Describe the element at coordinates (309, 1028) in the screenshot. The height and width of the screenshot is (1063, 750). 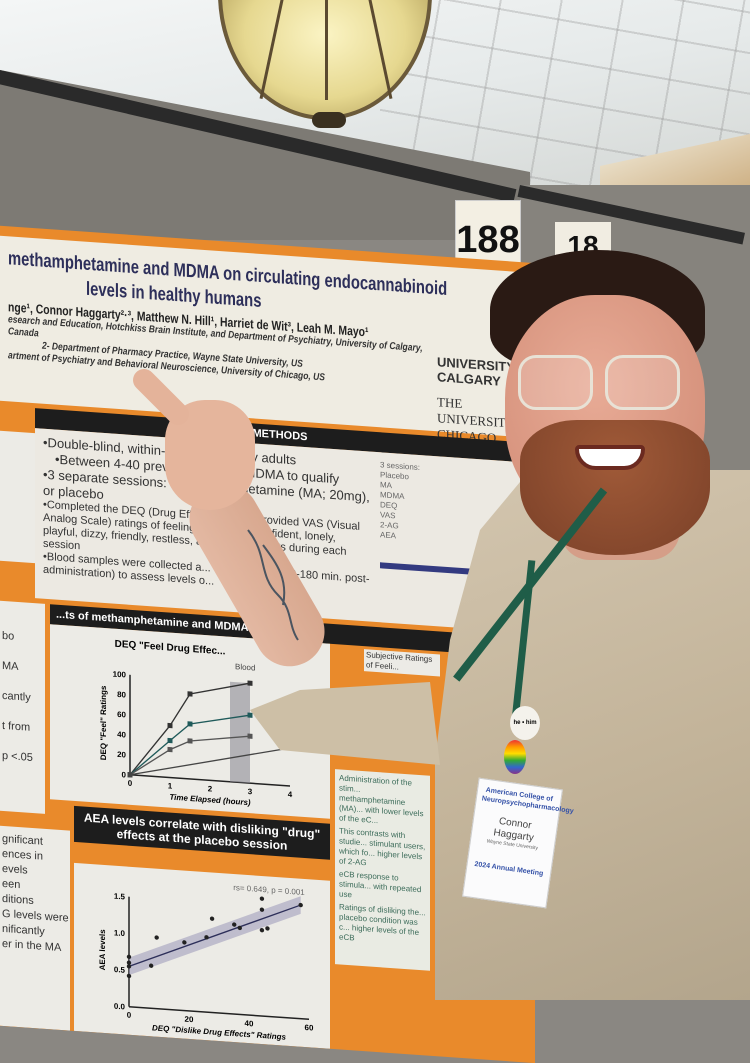
I see `x-tick-label: 60` at that location.